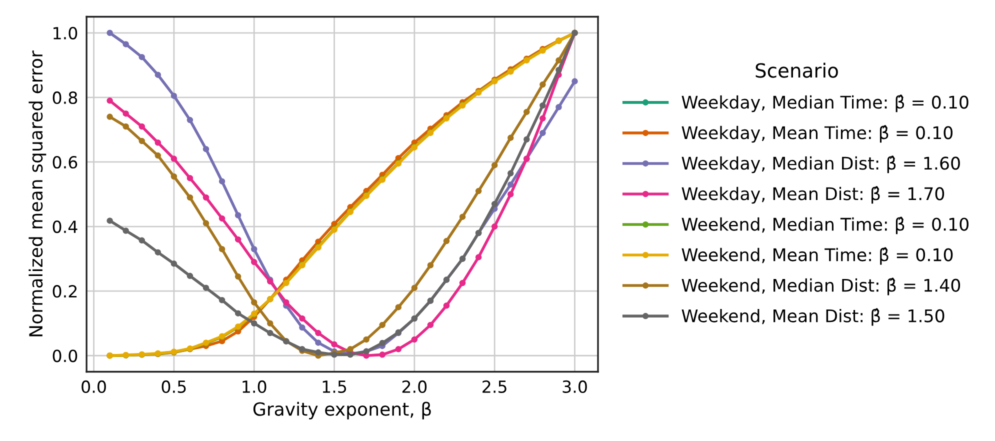  What do you see at coordinates (37, 193) in the screenshot?
I see `y-axis-title: Normalized mean squared error` at bounding box center [37, 193].